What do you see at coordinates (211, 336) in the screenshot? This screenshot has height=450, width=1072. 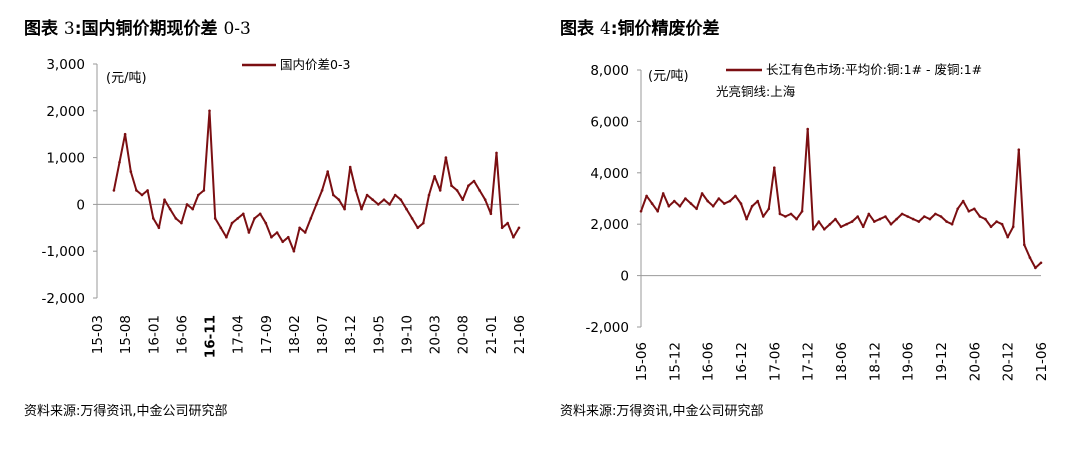 I see `x-tick-label: 16-11` at bounding box center [211, 336].